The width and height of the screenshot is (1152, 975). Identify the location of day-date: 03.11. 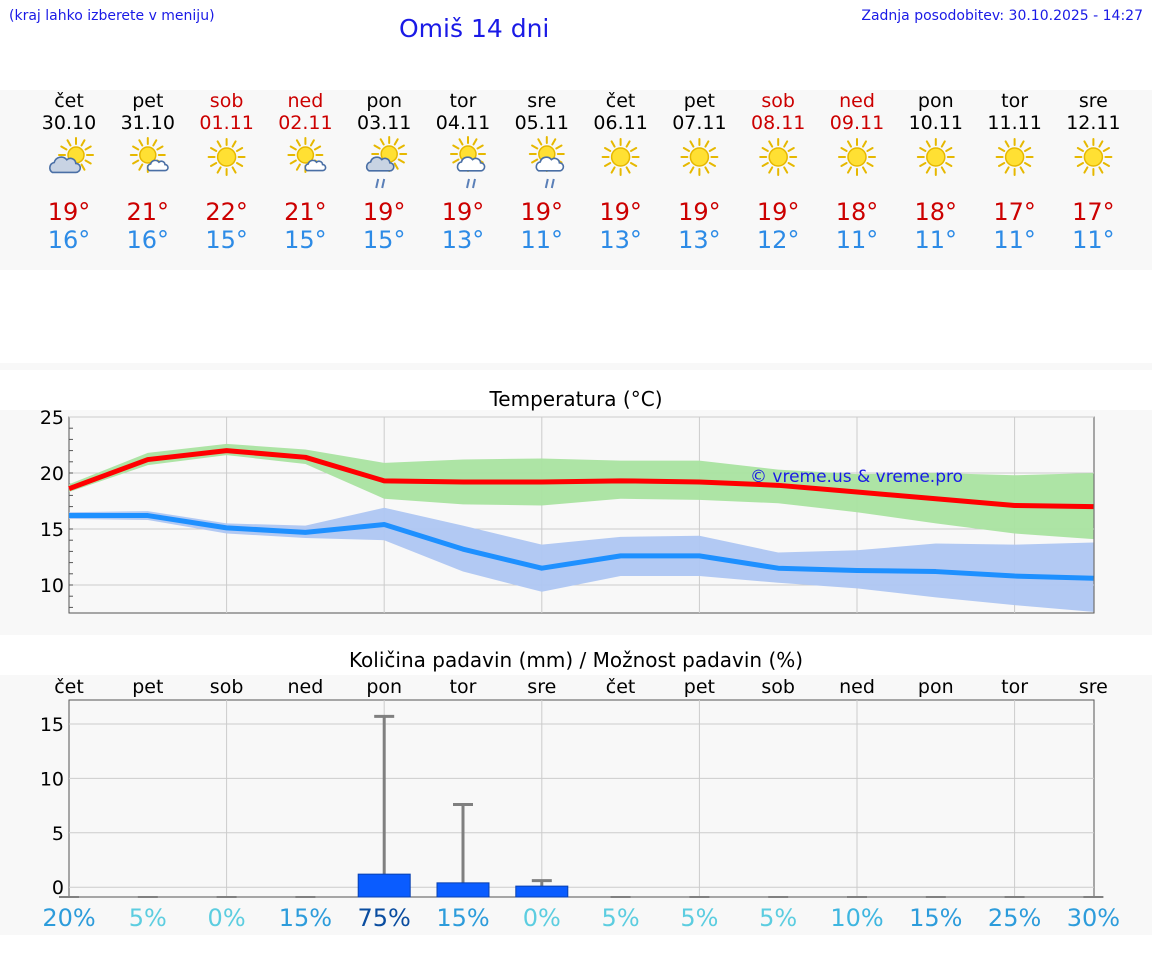
(384, 123).